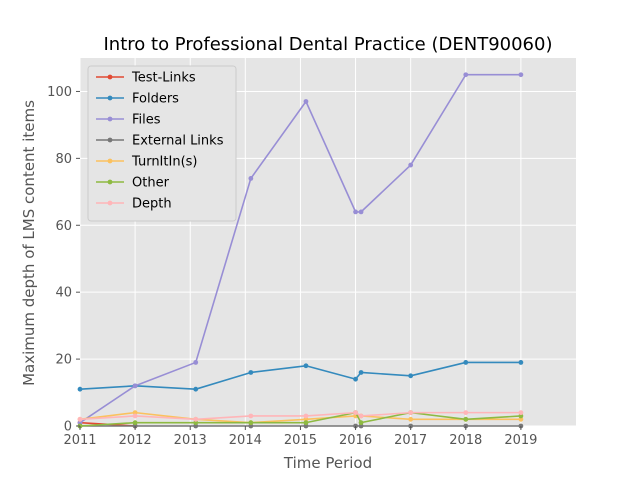  Describe the element at coordinates (300, 440) in the screenshot. I see `x-tick-label: 2015` at that location.